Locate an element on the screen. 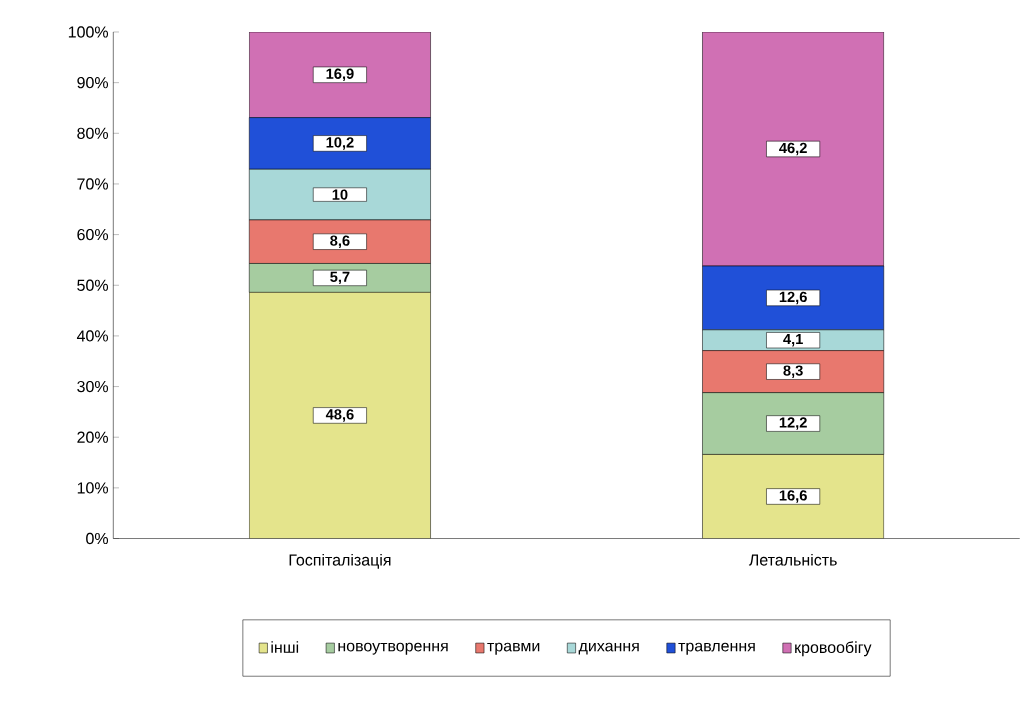 The image size is (1020, 704). data-label: 16,9 is located at coordinates (340, 75).